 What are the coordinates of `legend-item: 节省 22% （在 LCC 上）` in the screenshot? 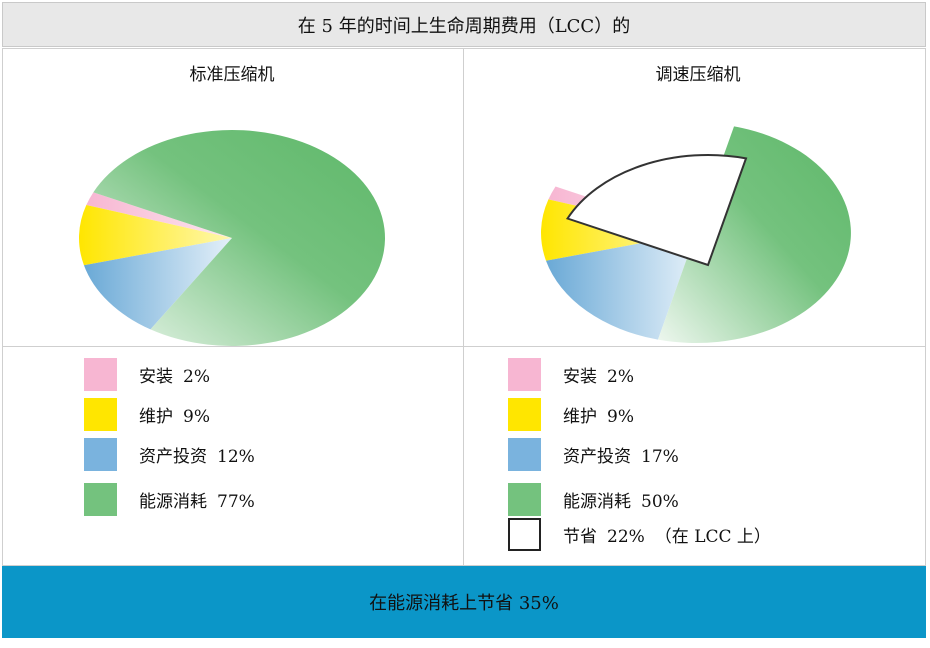 It's located at (639, 534).